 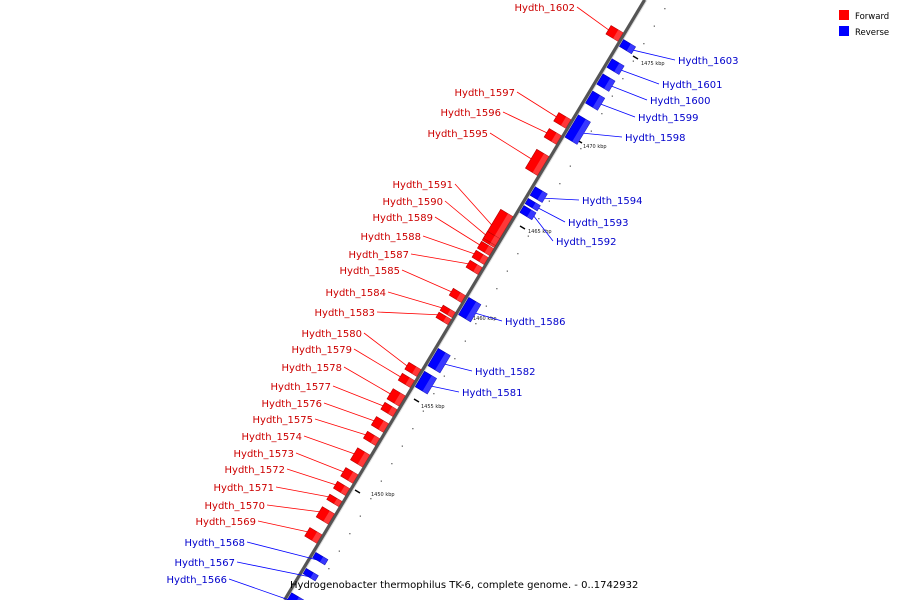 What do you see at coordinates (391, 237) in the screenshot?
I see `gene-label-hydth-1588: Hydth_1588` at bounding box center [391, 237].